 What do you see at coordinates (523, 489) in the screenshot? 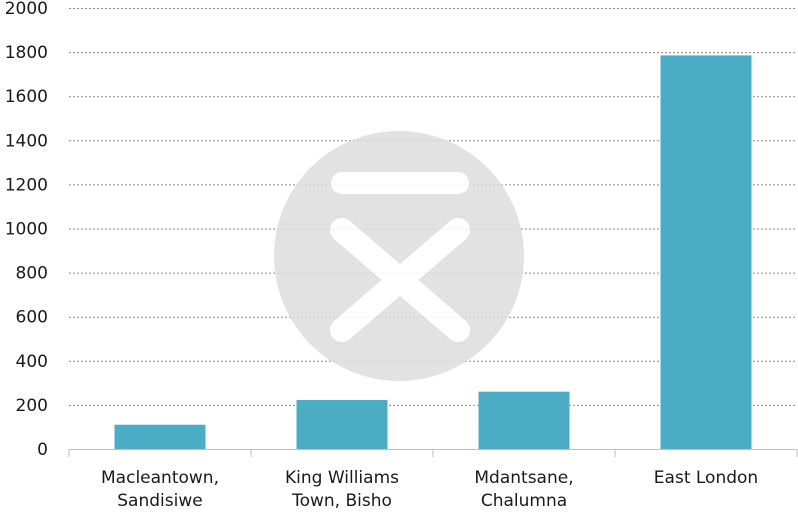
I see `x-category-label: Mdantsane, Chalumna` at bounding box center [523, 489].